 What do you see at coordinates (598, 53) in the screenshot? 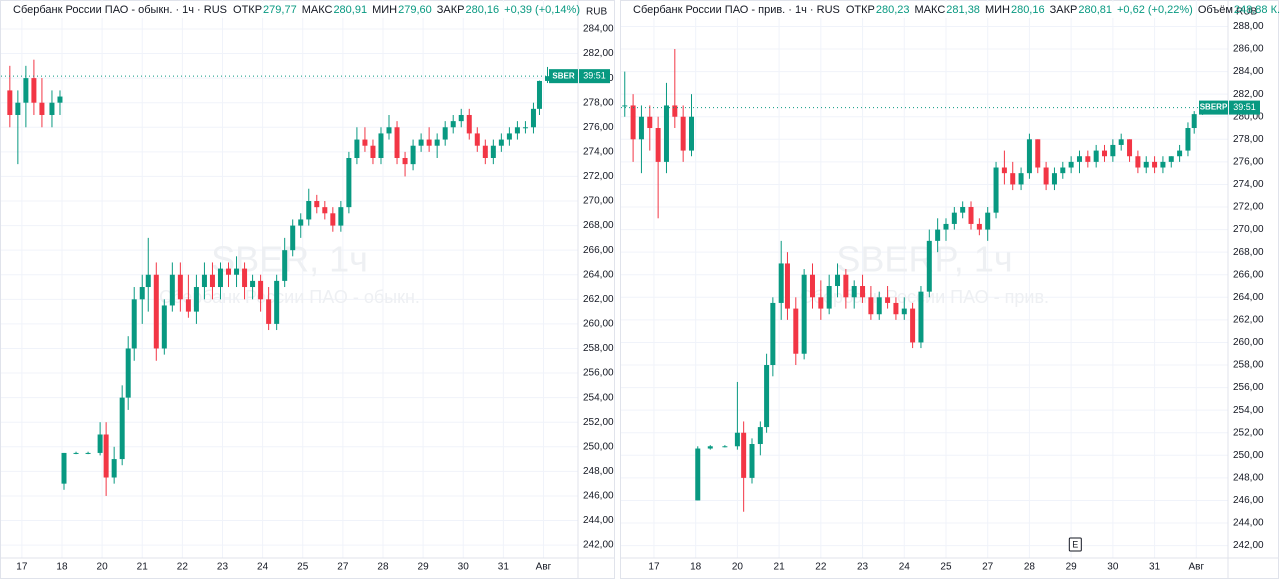
I see `y-tick-label: 282,00` at bounding box center [598, 53].